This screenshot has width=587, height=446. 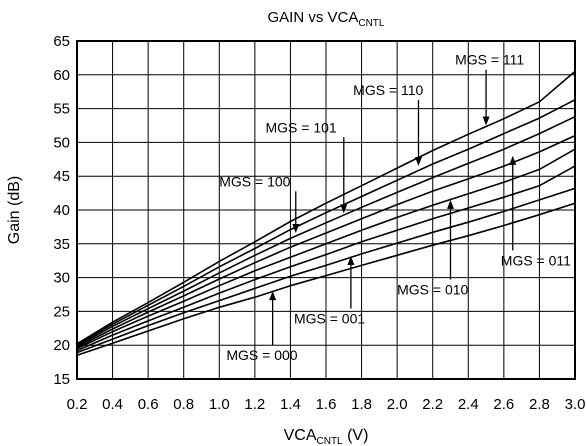 I want to click on y-tick-label: 35, so click(x=61, y=244).